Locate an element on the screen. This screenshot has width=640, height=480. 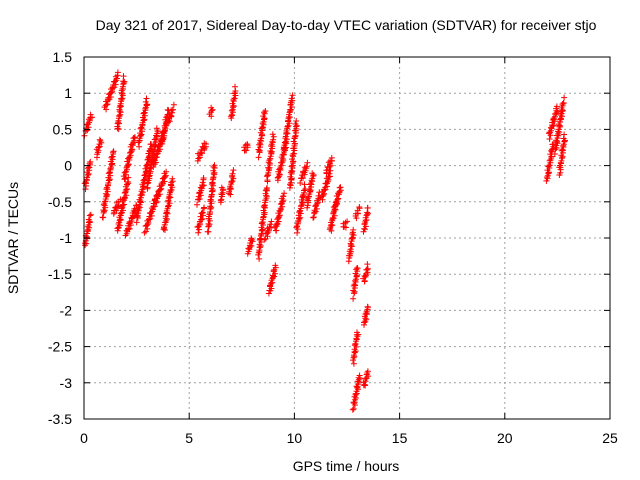
x-tick-label: 5 is located at coordinates (189, 438).